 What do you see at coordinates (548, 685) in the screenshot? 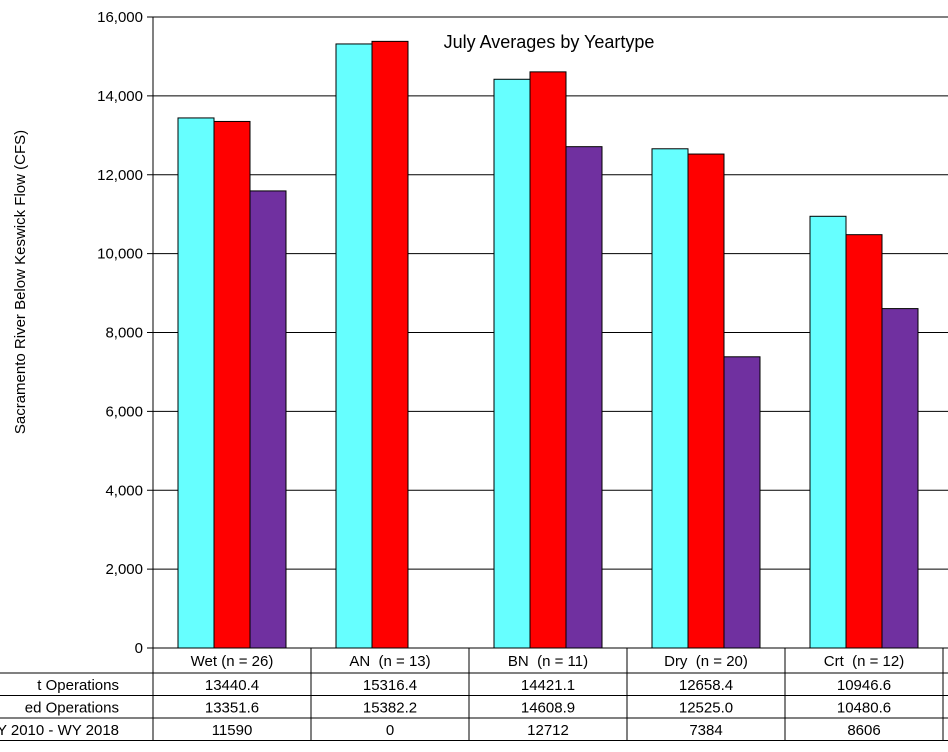
I see `data-label: 14421.1` at bounding box center [548, 685].